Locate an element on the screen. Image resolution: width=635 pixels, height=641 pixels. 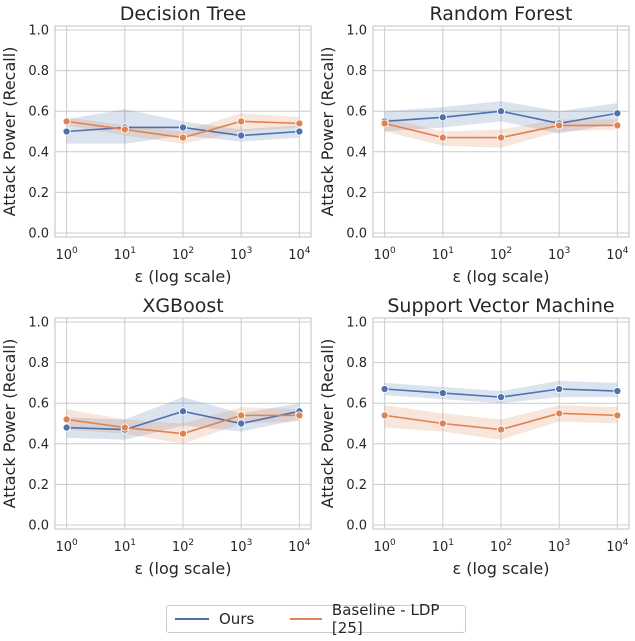
legend-swatch-baseline is located at coordinates (306, 619).